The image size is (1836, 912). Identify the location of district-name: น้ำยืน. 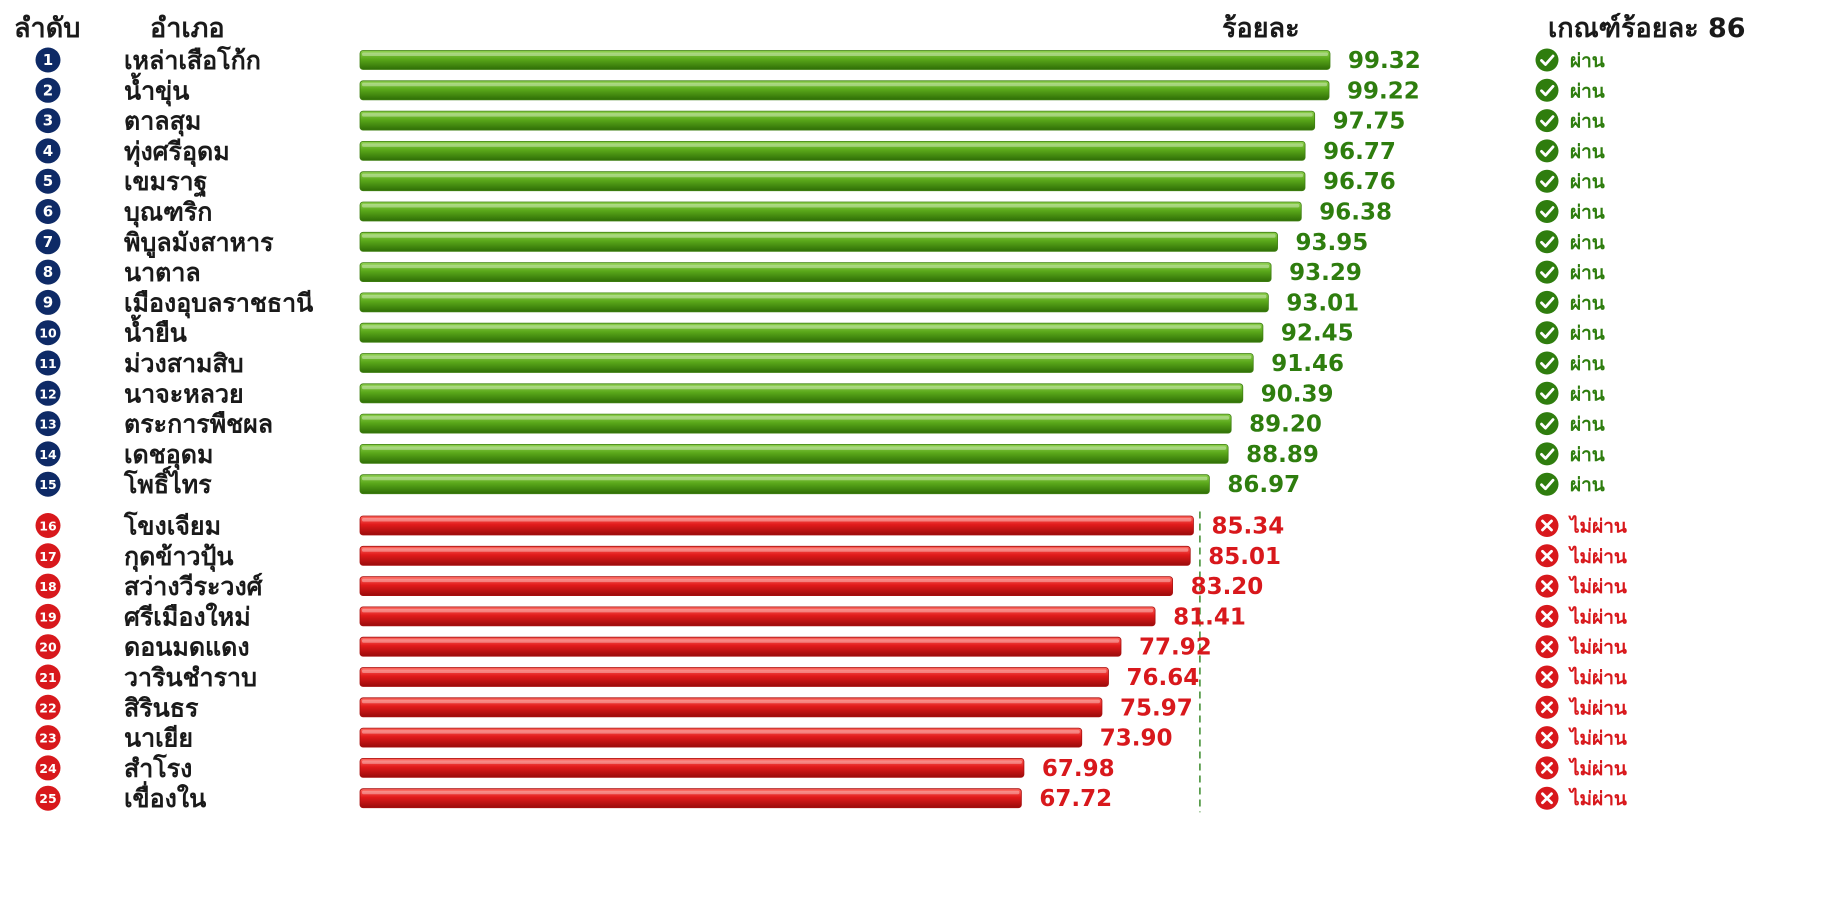
(155, 331).